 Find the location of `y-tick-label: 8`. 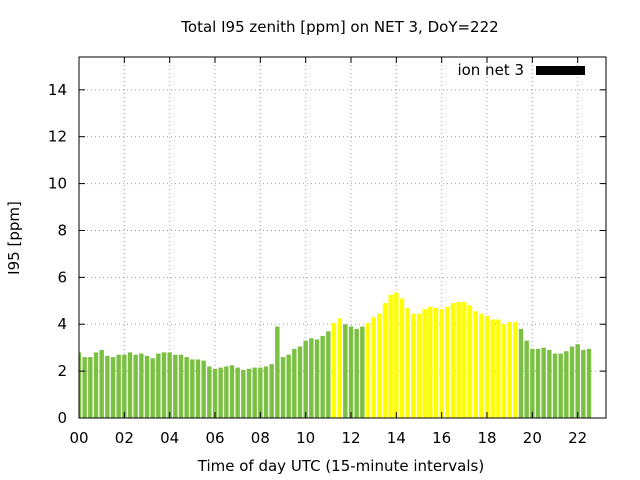

y-tick-label: 8 is located at coordinates (62, 230).